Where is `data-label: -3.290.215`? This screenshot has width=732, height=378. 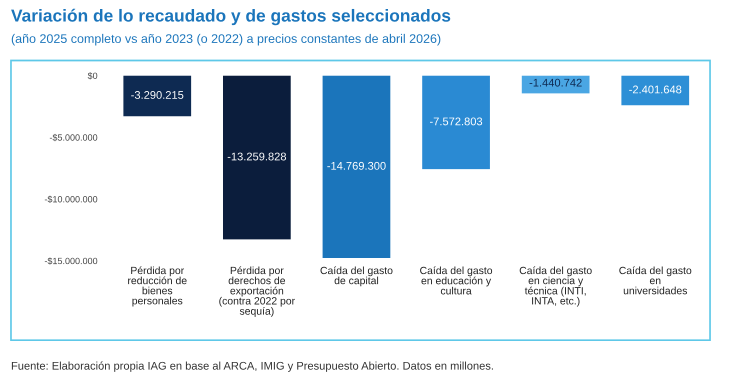 data-label: -3.290.215 is located at coordinates (157, 95).